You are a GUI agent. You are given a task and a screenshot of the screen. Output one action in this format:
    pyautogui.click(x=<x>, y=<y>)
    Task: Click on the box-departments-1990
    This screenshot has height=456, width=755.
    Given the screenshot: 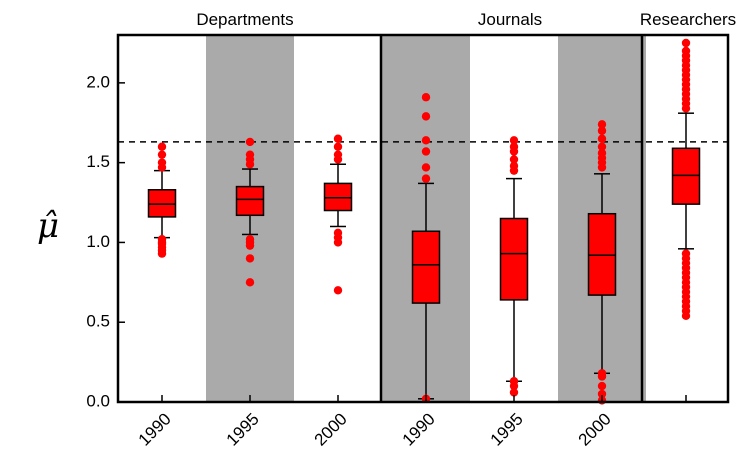 What is the action you would take?
    pyautogui.click(x=162, y=200)
    